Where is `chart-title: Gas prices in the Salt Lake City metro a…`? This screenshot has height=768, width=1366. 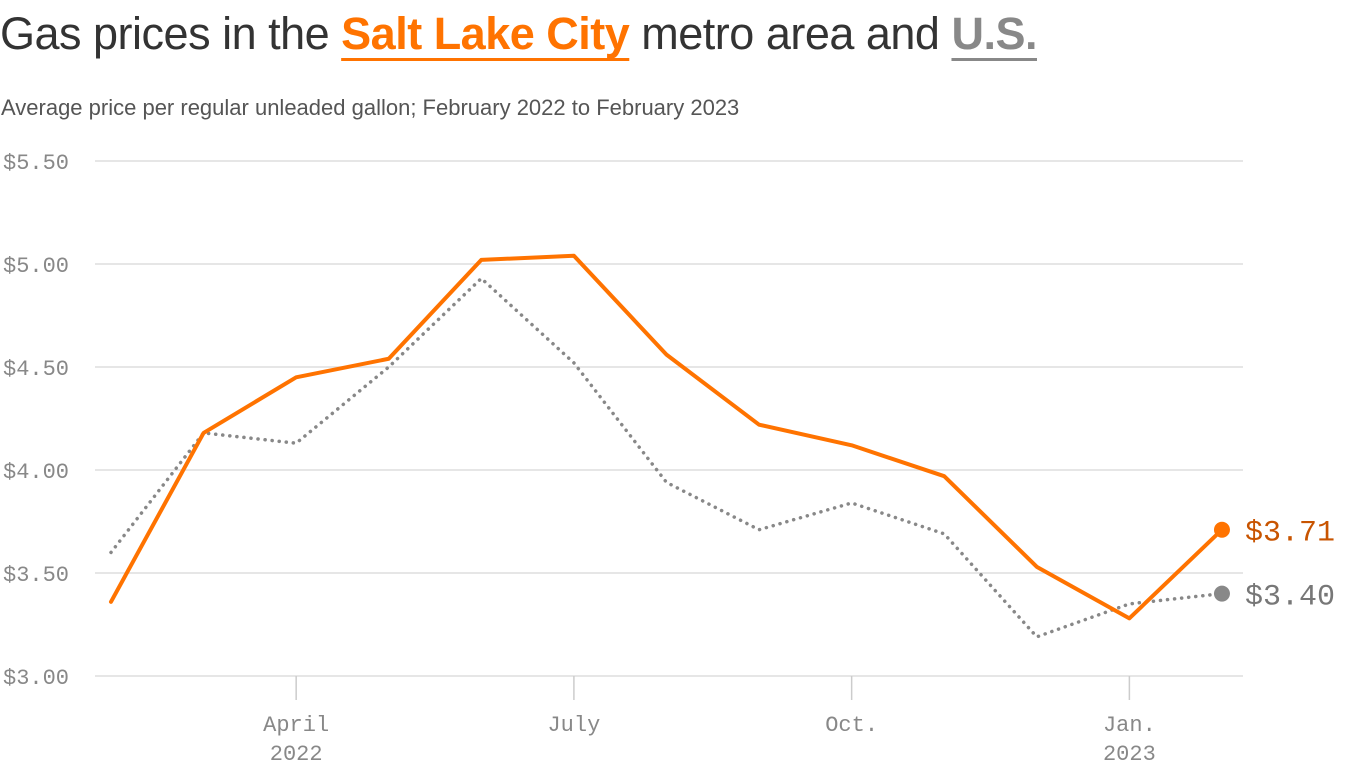
chart-title: Gas prices in the Salt Lake City metro a… is located at coordinates (518, 34).